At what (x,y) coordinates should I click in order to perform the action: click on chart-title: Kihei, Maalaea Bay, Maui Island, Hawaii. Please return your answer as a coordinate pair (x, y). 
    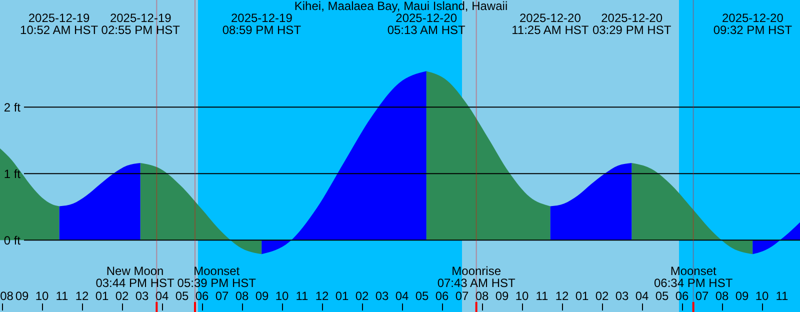
    Looking at the image, I should click on (401, 6).